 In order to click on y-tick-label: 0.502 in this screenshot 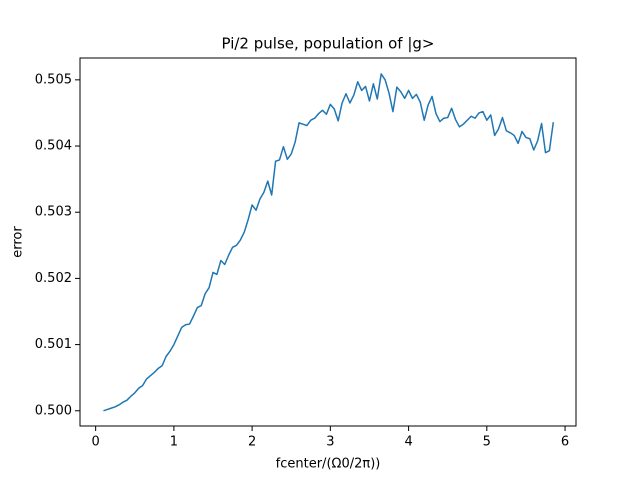, I will do `click(53, 278)`.